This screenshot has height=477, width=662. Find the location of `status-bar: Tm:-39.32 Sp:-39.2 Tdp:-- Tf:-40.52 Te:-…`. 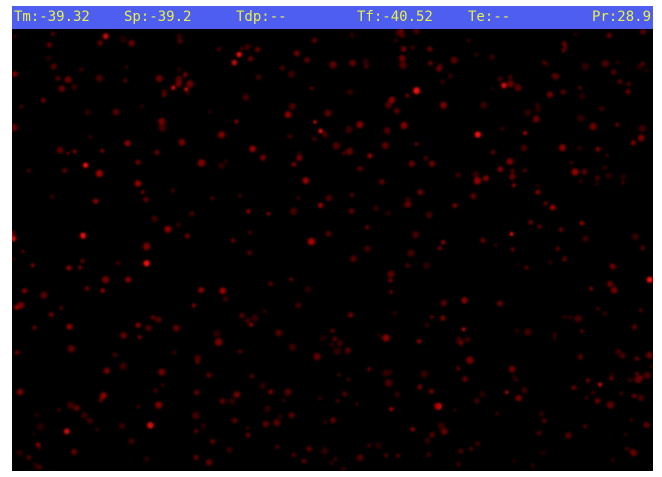

status-bar: Tm:-39.32 Sp:-39.2 Tdp:-- Tf:-40.52 Te:-… is located at coordinates (332, 17).